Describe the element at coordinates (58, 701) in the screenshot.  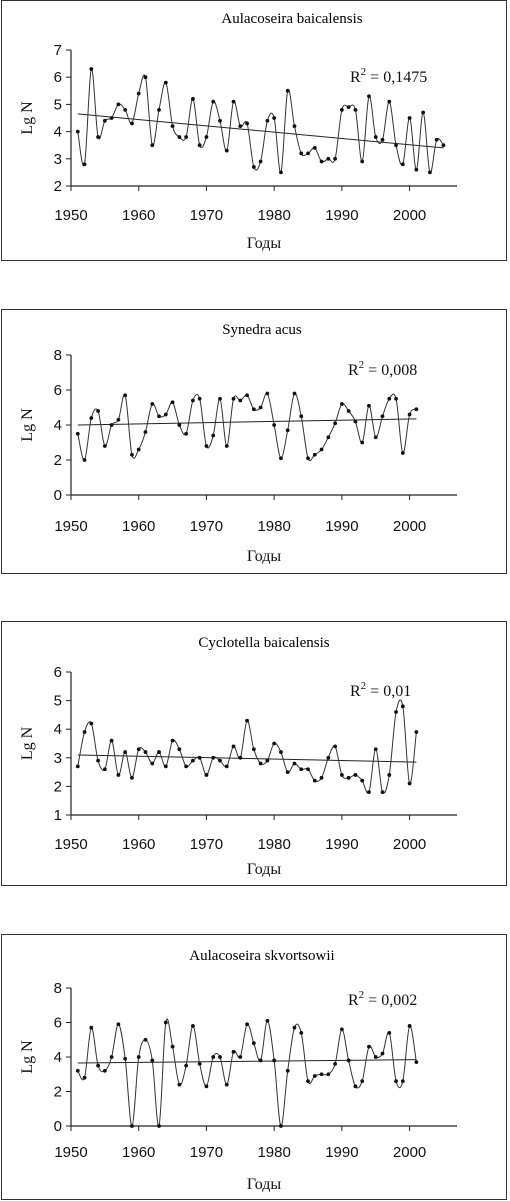
I see `y-tick-label: 5` at that location.